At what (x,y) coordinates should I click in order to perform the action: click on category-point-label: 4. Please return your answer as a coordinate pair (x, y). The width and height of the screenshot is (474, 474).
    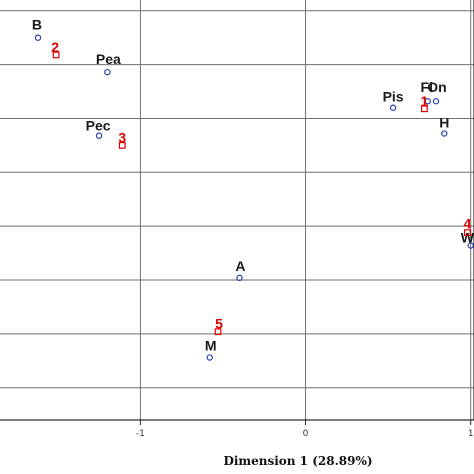
    Looking at the image, I should click on (467, 224).